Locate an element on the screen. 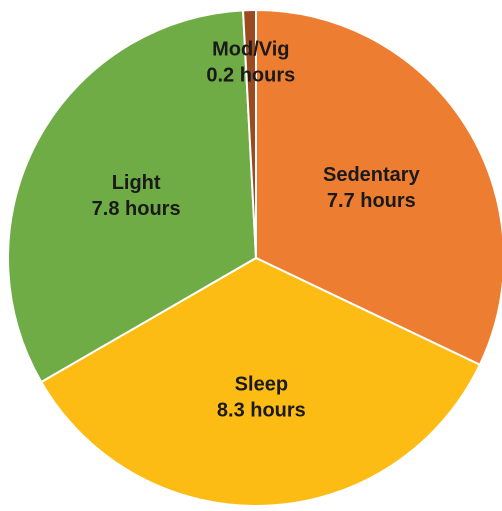 Image resolution: width=502 pixels, height=511 pixels. slice-category: Sleep is located at coordinates (261, 384).